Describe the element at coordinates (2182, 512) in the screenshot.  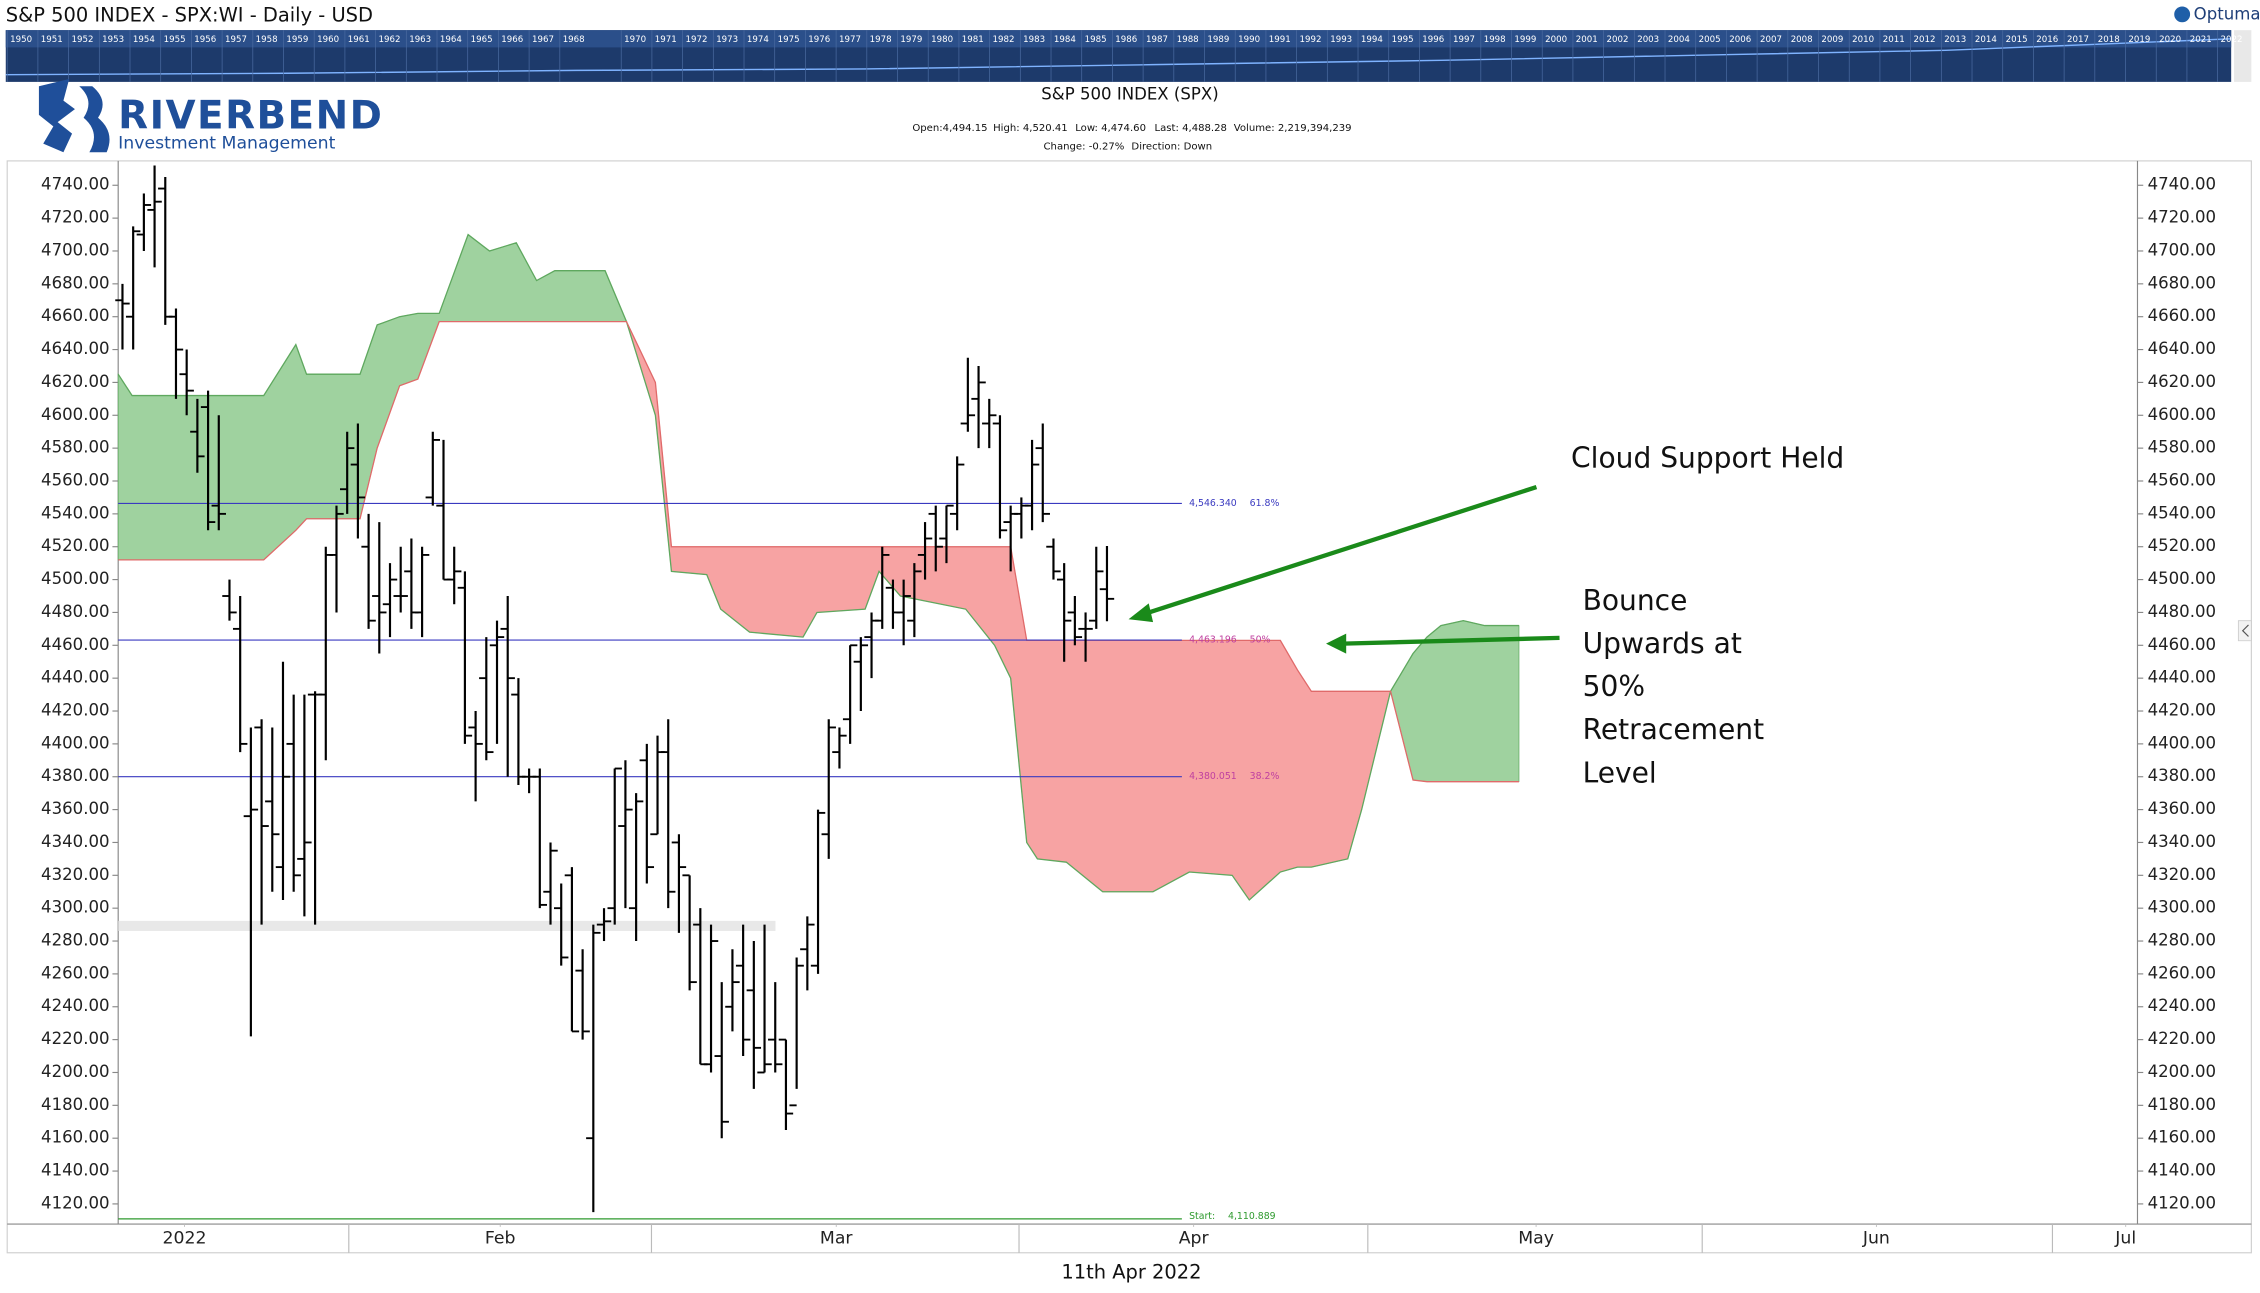
I see `y-tick-label-right: 4540.00` at that location.